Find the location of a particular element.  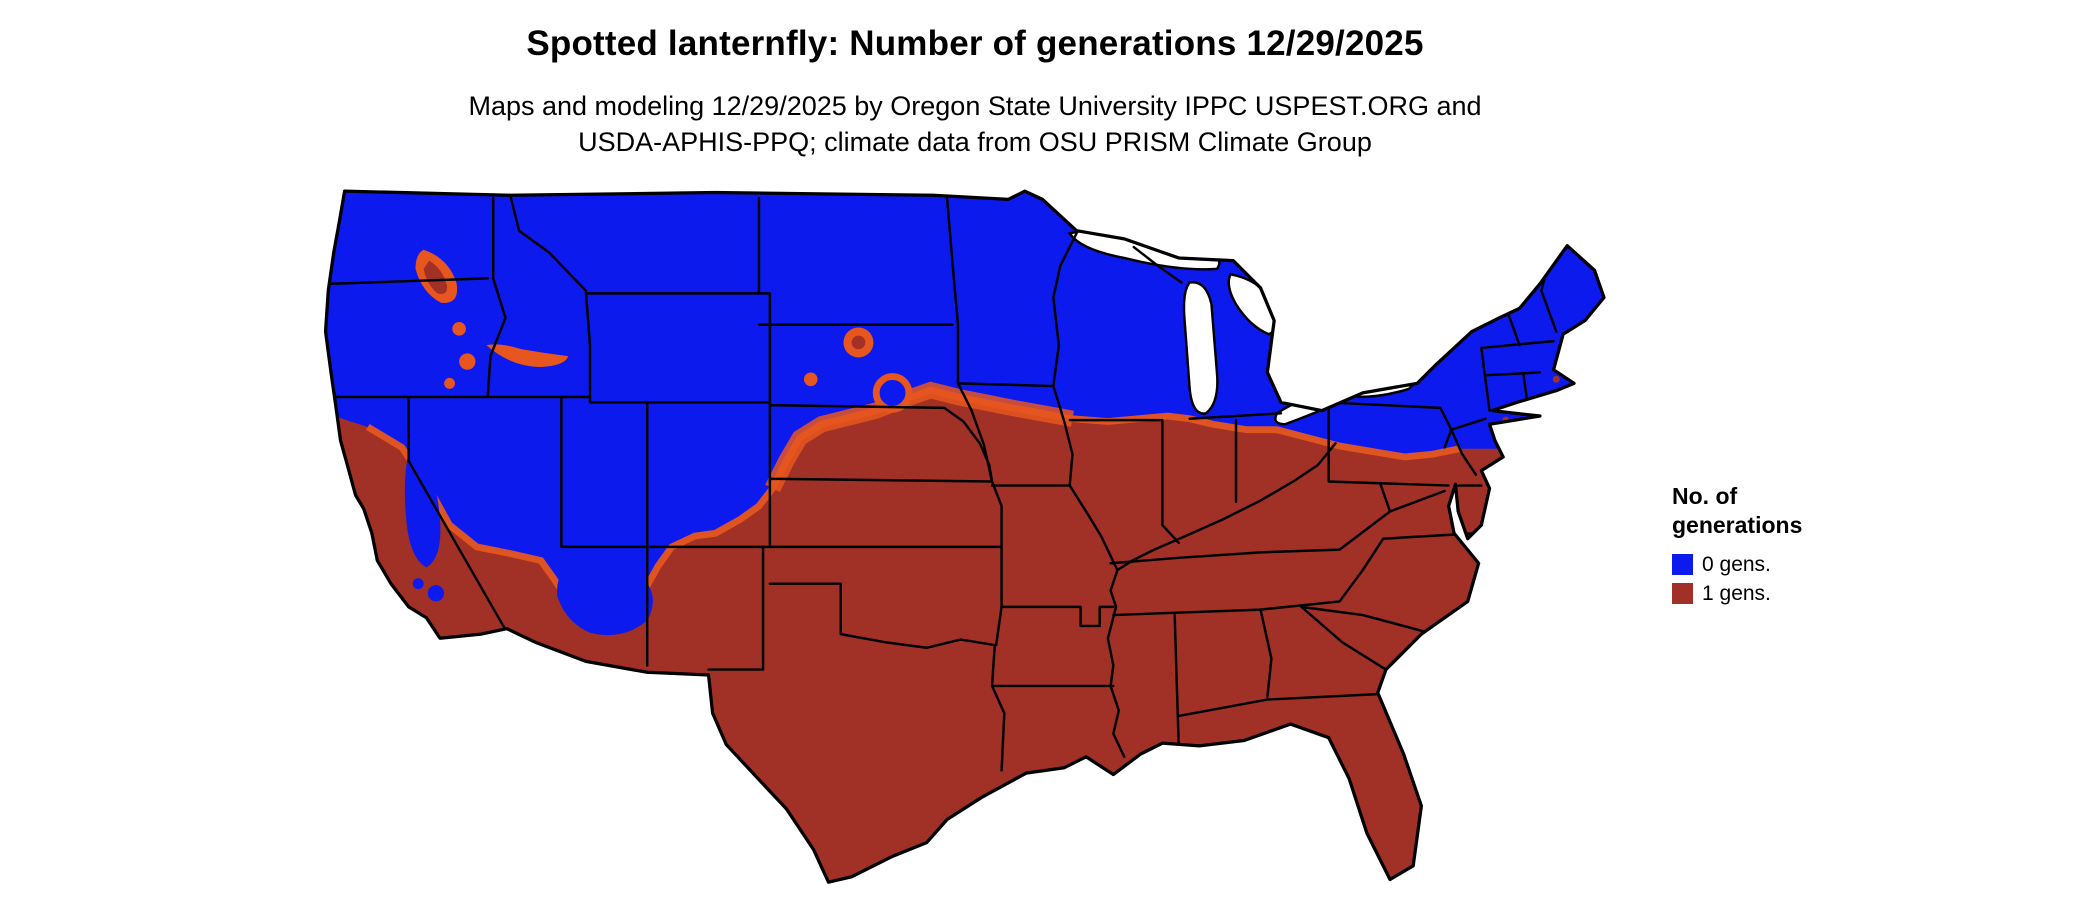

sandhills-blue-patch is located at coordinates (892, 393).